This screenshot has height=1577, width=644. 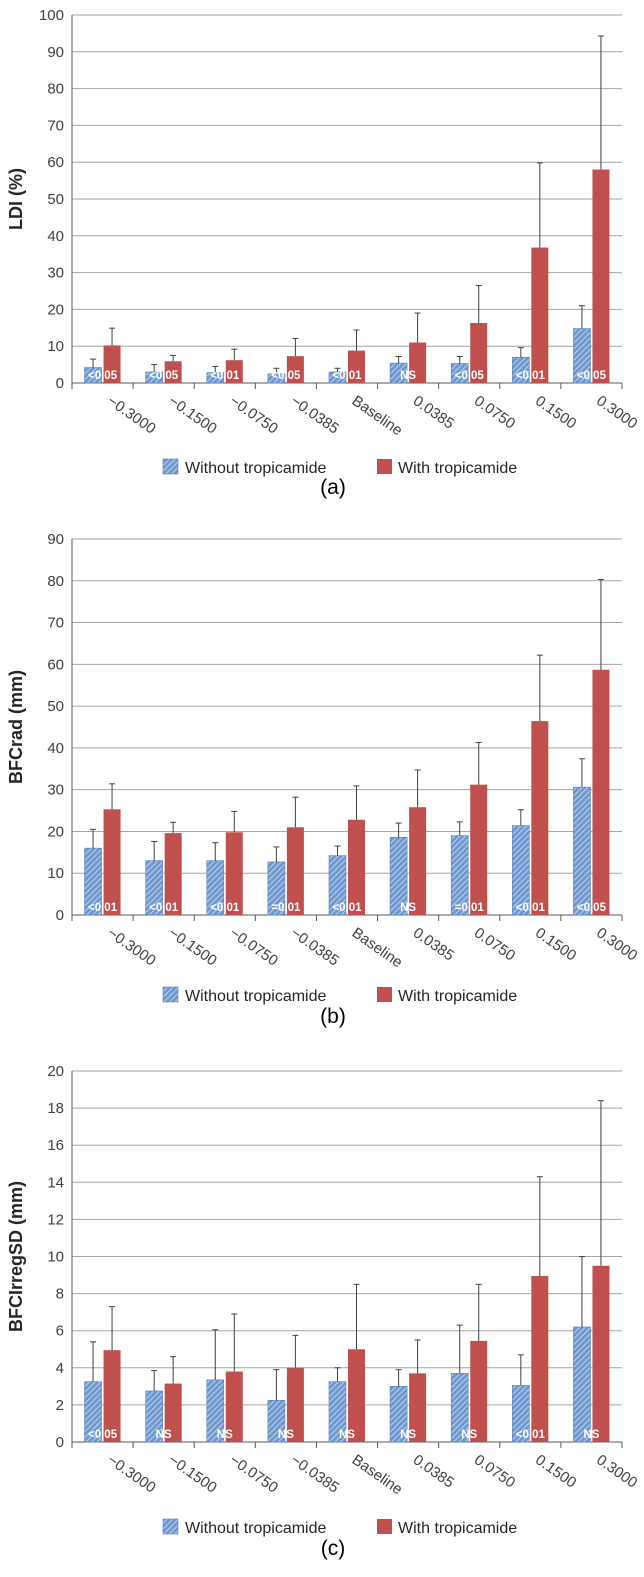 I want to click on chart-b-ylabel: BFCrad (mm), so click(x=16, y=727).